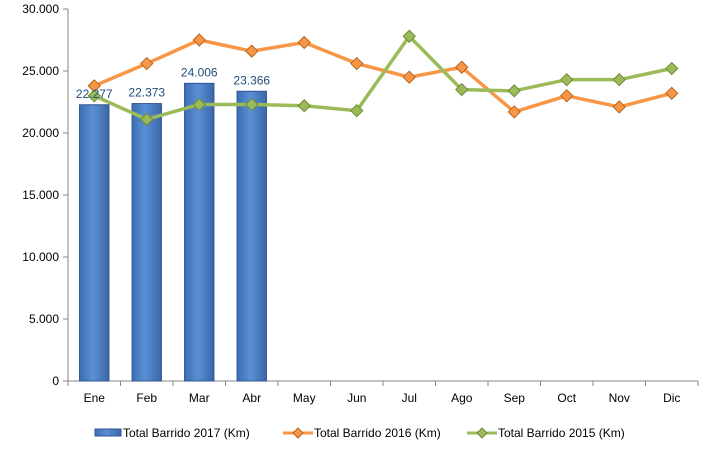 This screenshot has width=717, height=458. Describe the element at coordinates (146, 398) in the screenshot. I see `x-tick-label: Feb` at that location.